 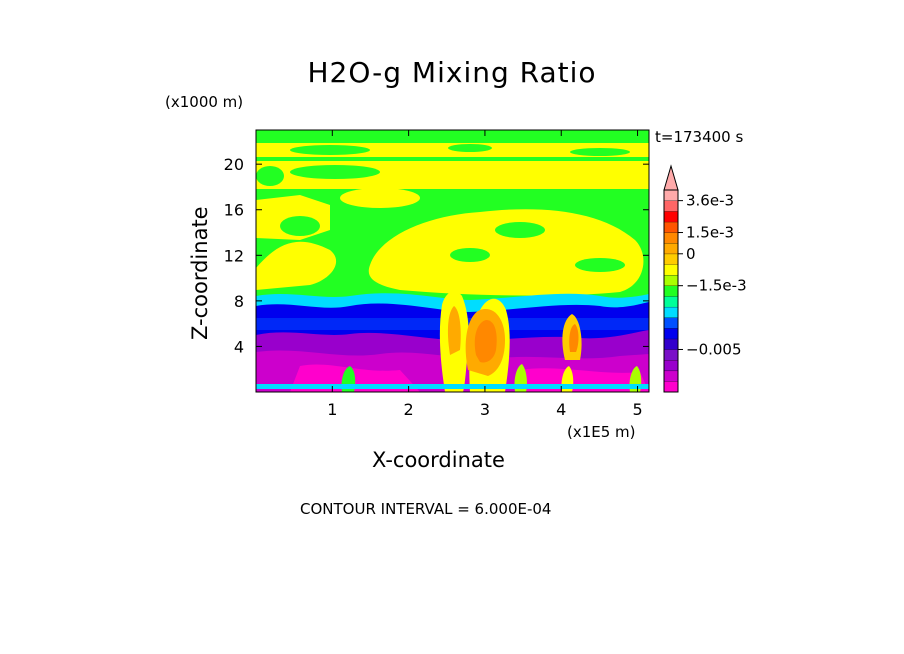 I want to click on colorbar-label: 0, so click(x=691, y=254).